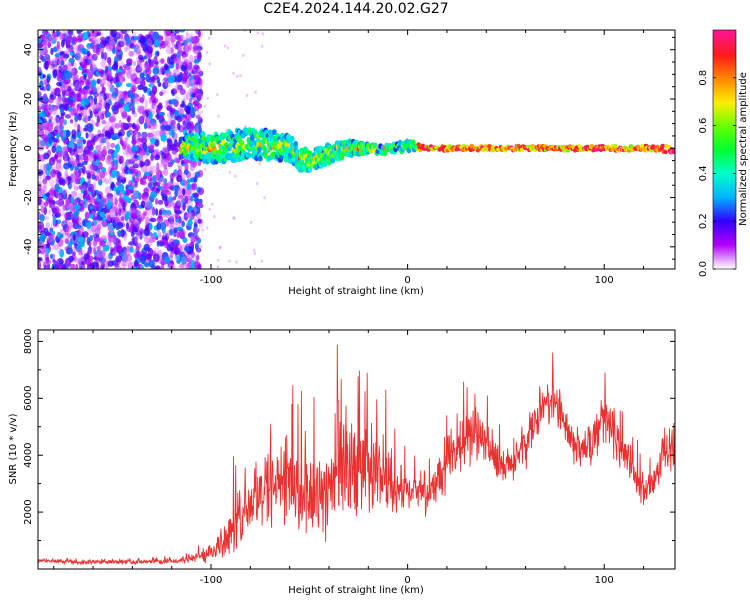 This screenshot has height=600, width=750. Describe the element at coordinates (28, 247) in the screenshot. I see `y-tick-label: -40` at that location.